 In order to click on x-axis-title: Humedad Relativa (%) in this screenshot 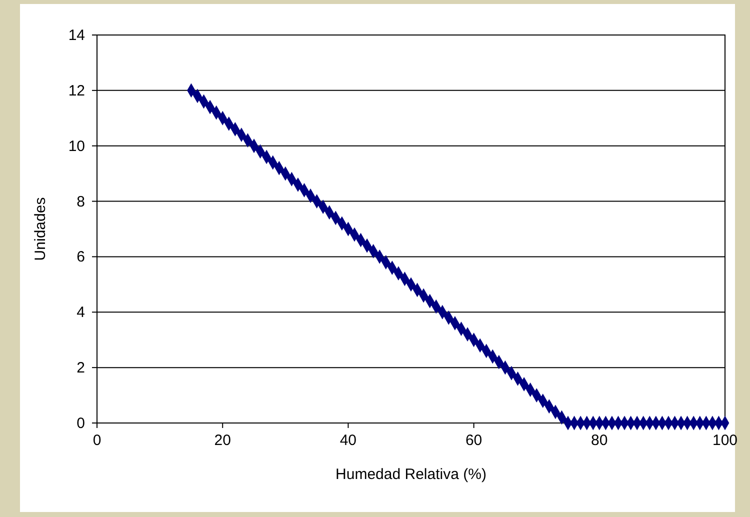, I will do `click(411, 474)`.